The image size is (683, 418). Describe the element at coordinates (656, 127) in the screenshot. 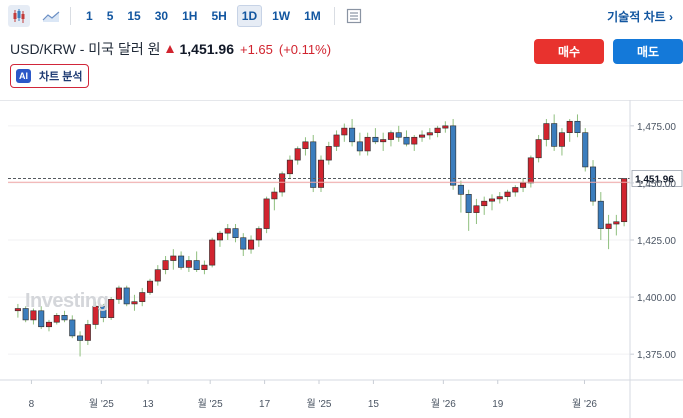

I see `y-tick-label: 1,475.00` at that location.